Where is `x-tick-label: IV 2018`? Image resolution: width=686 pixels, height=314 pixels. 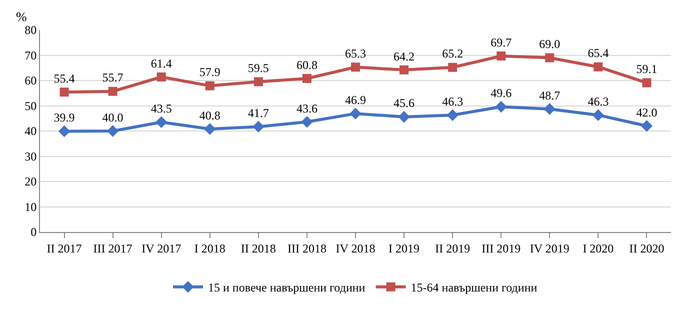
x-tick-label: IV 2018 is located at coordinates (356, 248).